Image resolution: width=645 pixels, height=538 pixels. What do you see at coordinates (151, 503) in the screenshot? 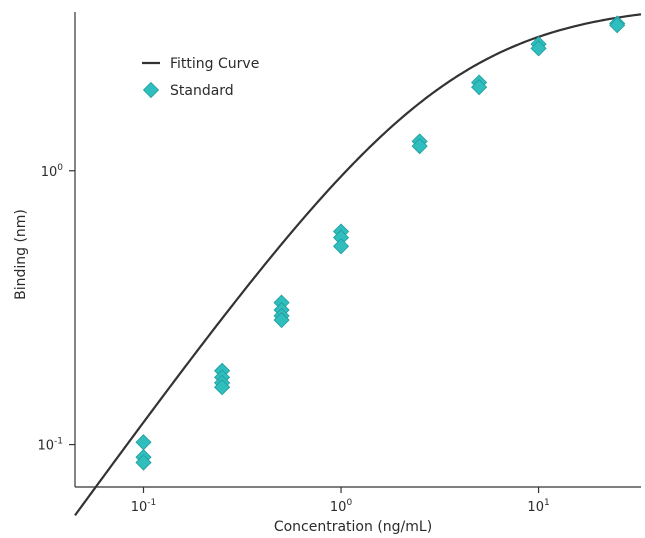
I see `x-tick-label-exponent: -1` at bounding box center [151, 503].